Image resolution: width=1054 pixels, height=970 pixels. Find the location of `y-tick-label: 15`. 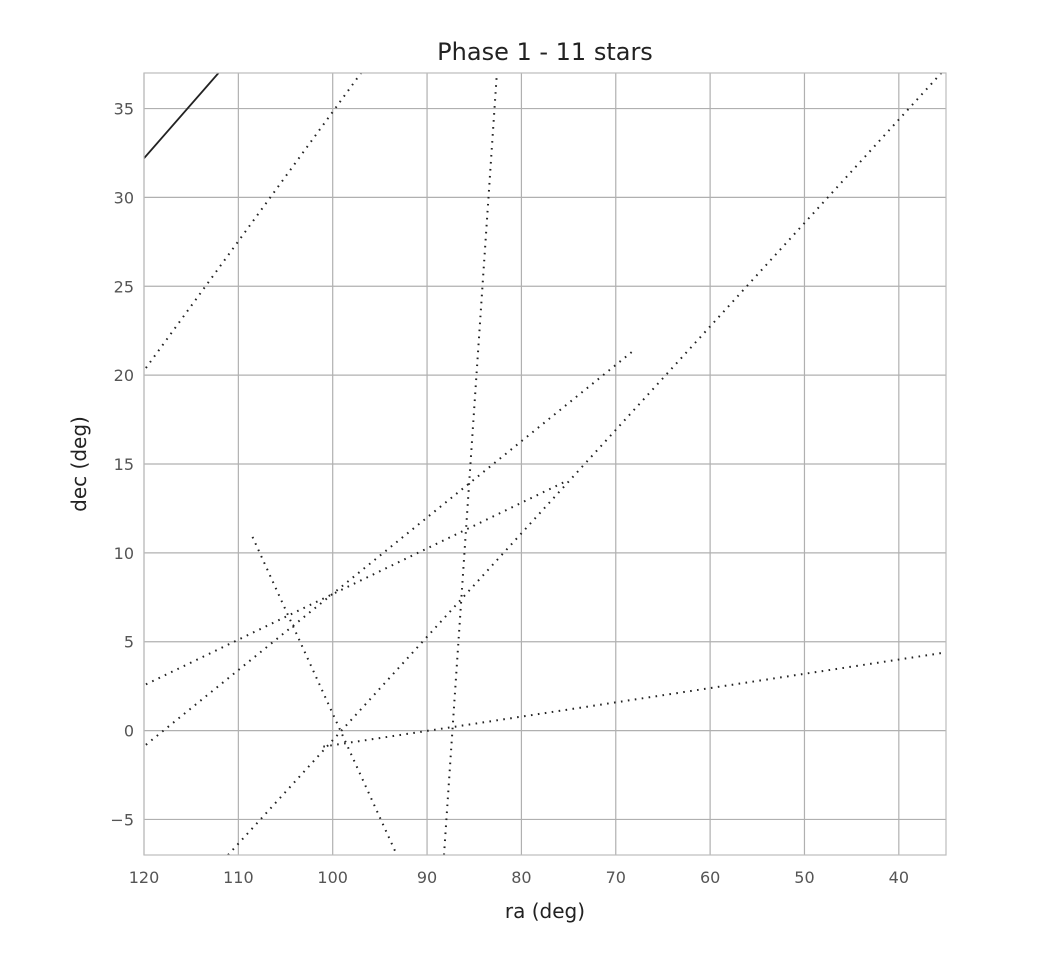

y-tick-label: 15 is located at coordinates (124, 464).